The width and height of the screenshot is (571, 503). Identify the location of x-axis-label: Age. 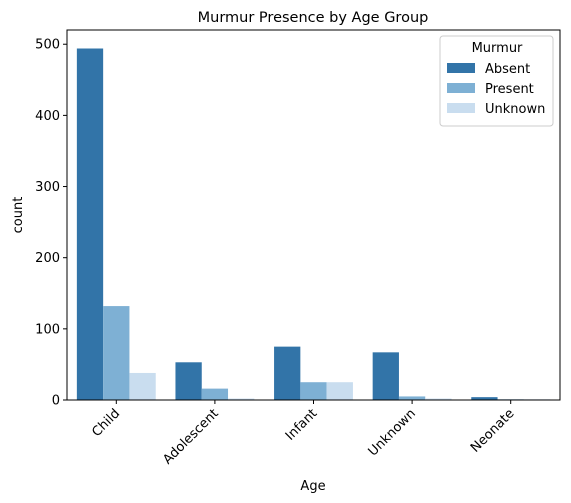
(312, 486).